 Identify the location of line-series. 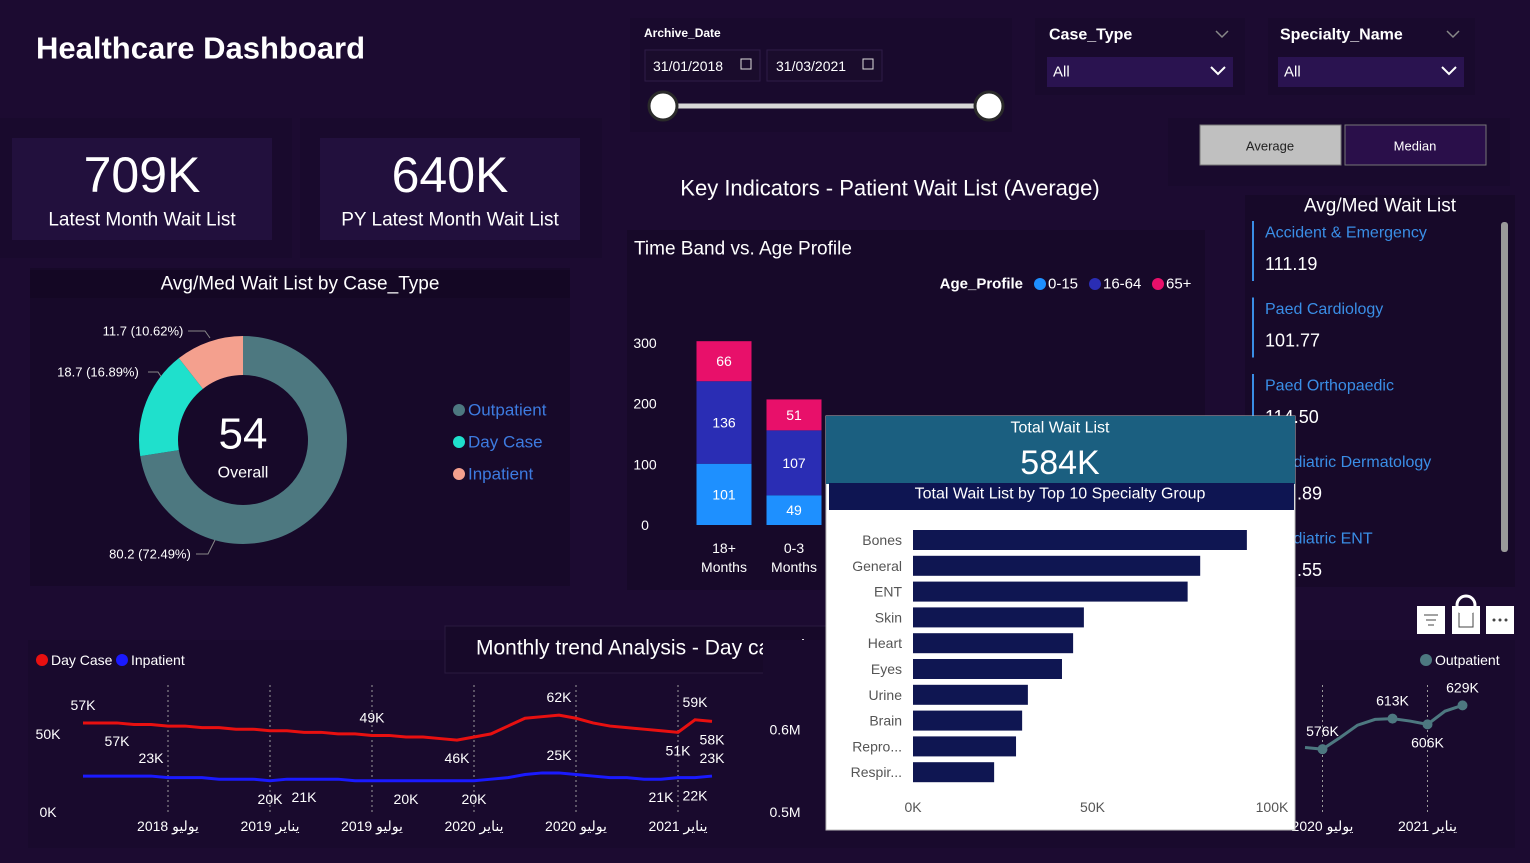
(398, 727).